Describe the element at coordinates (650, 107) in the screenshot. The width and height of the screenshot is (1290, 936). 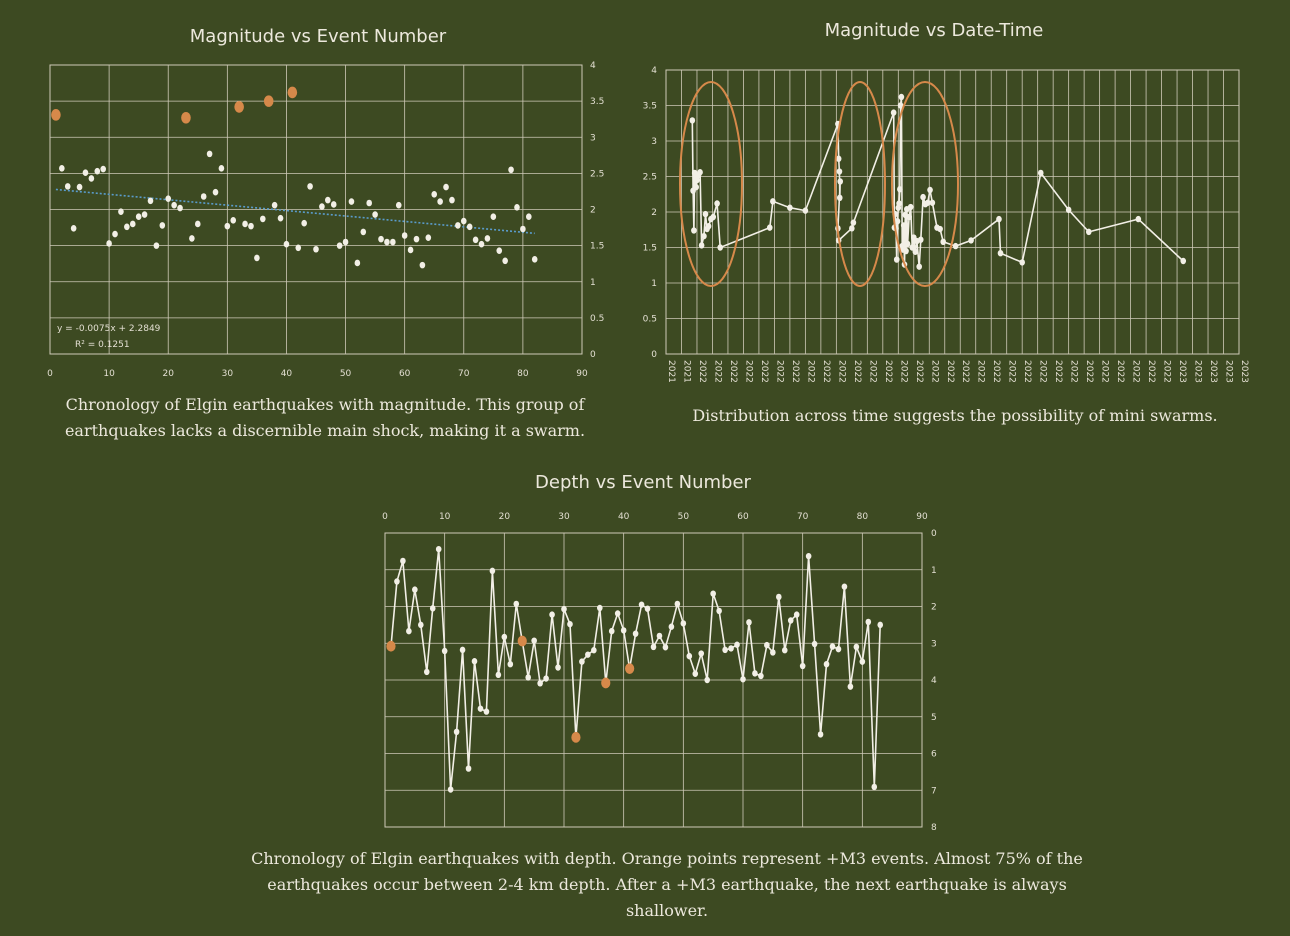
I see `chart2-y-tick: 3.5` at that location.